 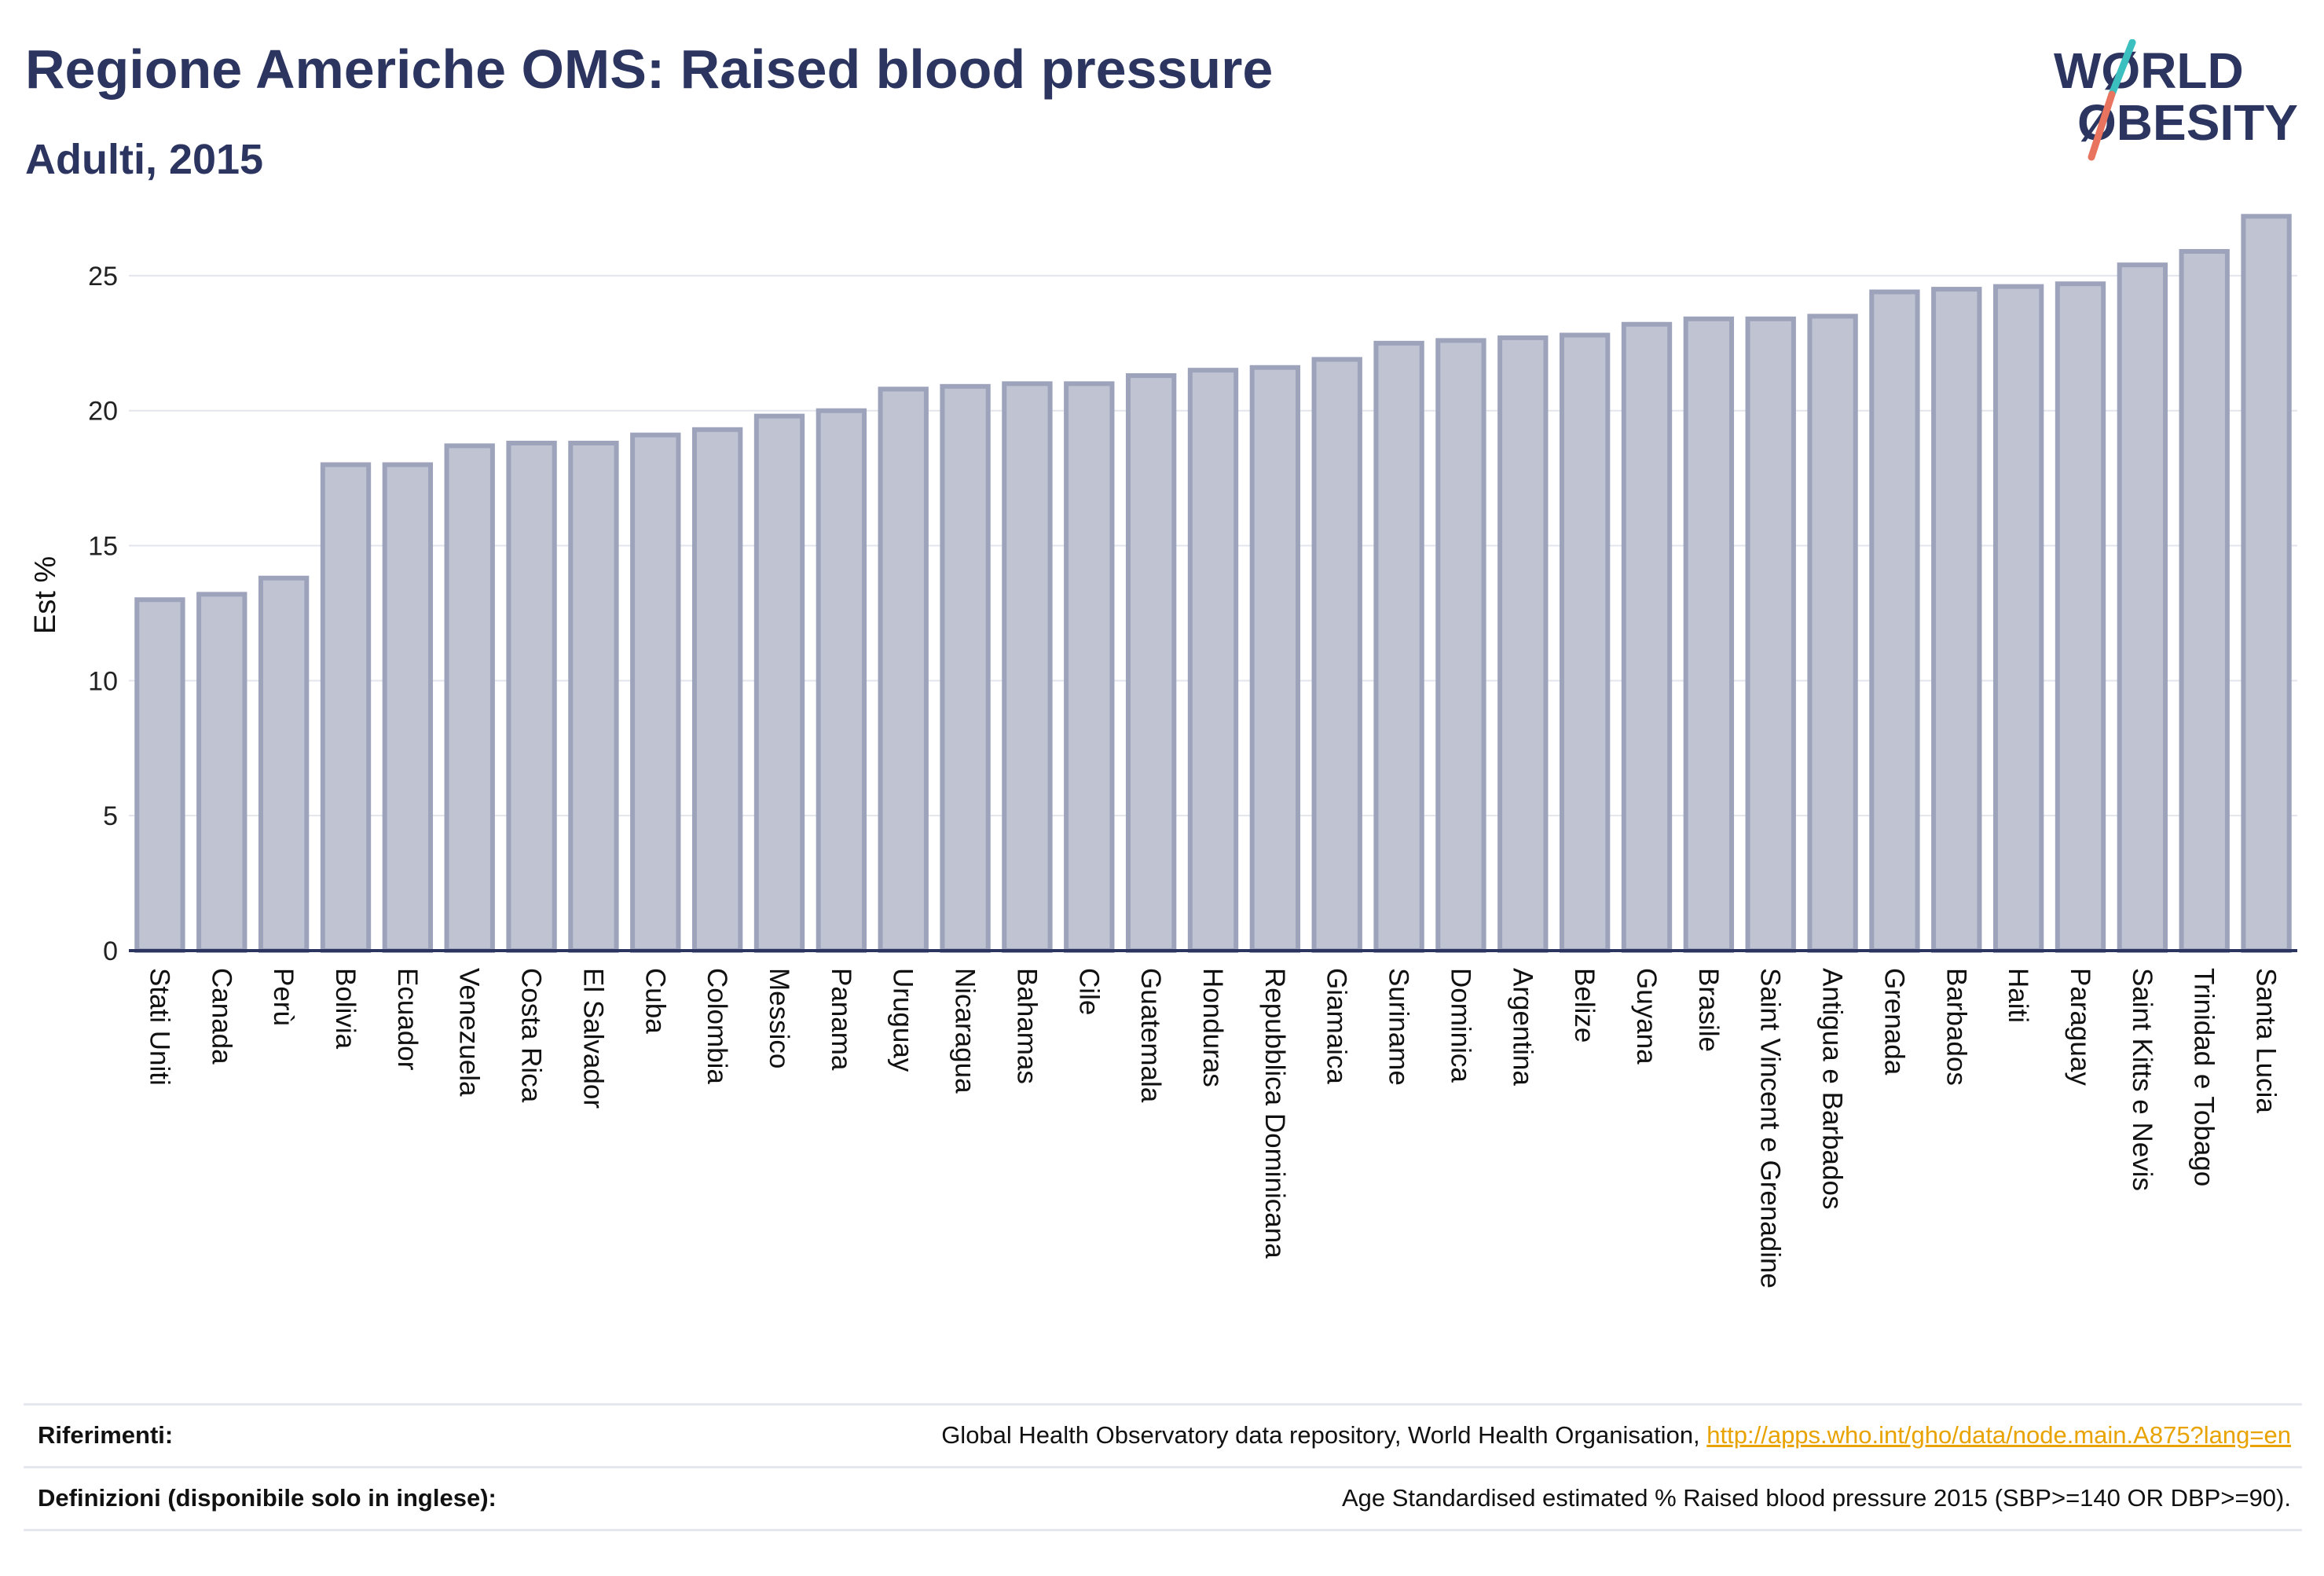 I want to click on x-tick-label: Saint Vincent e Grenadine, so click(x=1770, y=1128).